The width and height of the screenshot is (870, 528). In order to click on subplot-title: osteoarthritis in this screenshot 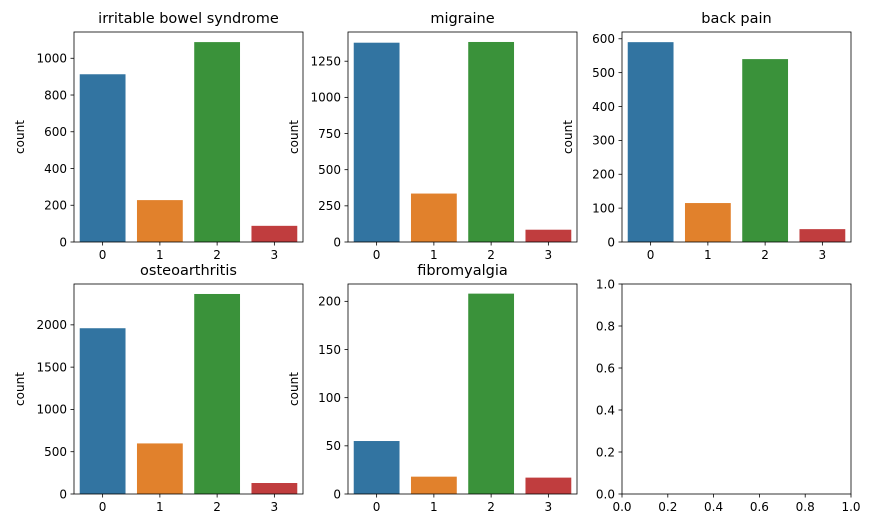, I will do `click(188, 271)`.